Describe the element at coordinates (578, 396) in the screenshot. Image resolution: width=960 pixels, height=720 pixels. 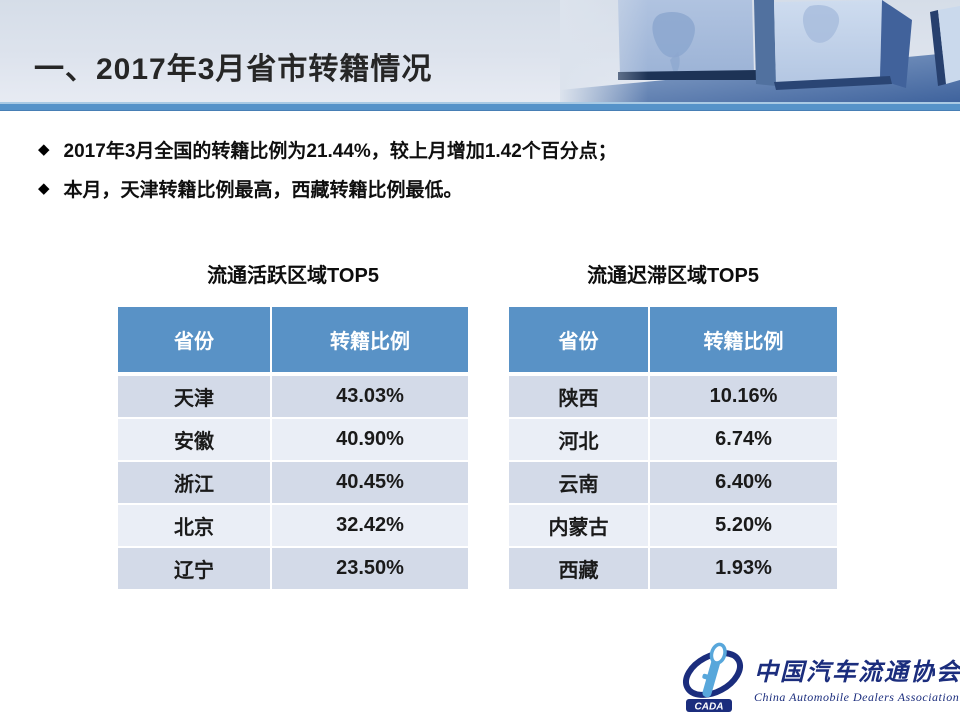
I see `province-cell: 陕西` at that location.